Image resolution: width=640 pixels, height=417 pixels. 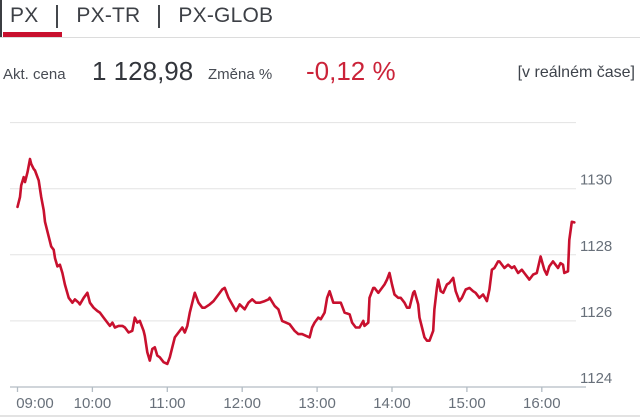 I want to click on x-axis-label: 15:00, so click(x=467, y=403).